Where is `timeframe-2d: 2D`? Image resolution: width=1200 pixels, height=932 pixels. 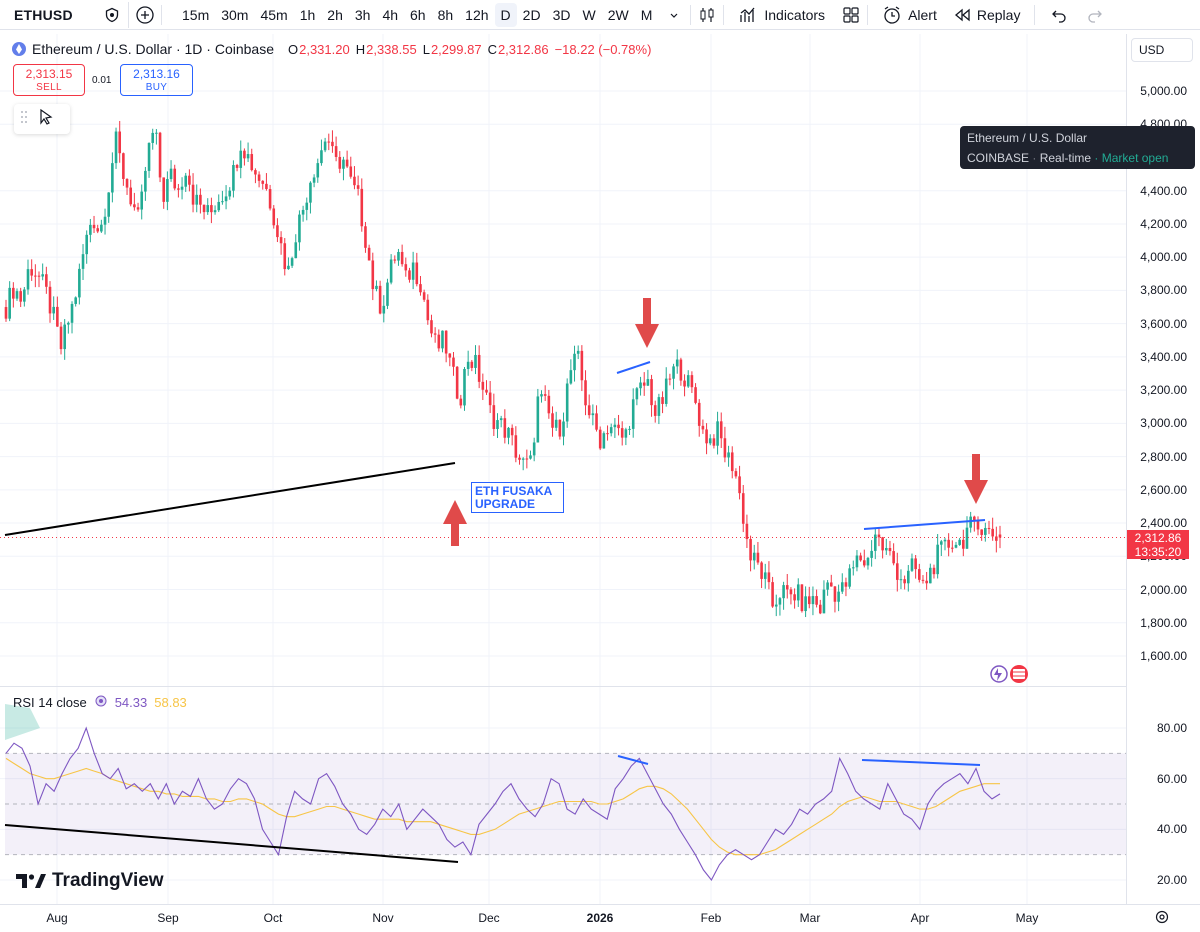 timeframe-2d: 2D is located at coordinates (531, 14).